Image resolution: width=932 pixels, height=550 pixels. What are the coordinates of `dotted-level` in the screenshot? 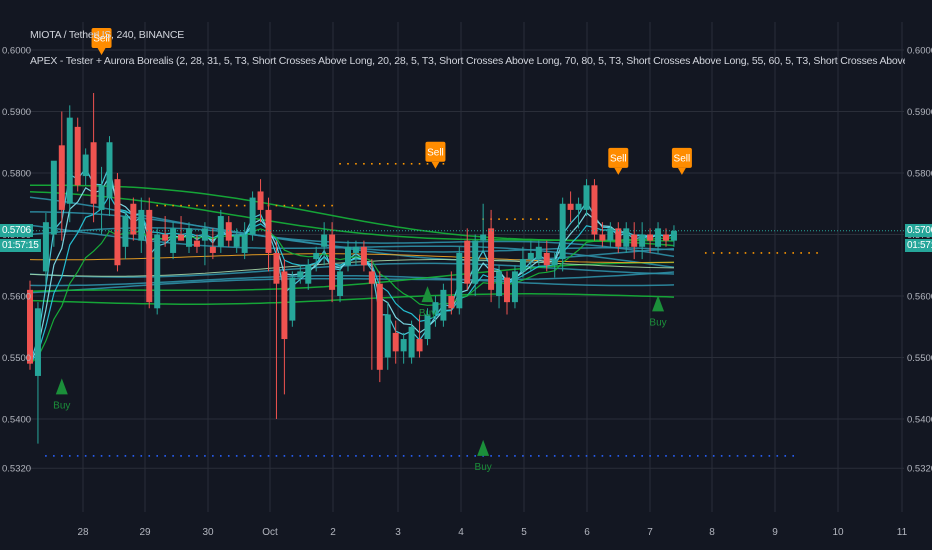 It's located at (392, 163).